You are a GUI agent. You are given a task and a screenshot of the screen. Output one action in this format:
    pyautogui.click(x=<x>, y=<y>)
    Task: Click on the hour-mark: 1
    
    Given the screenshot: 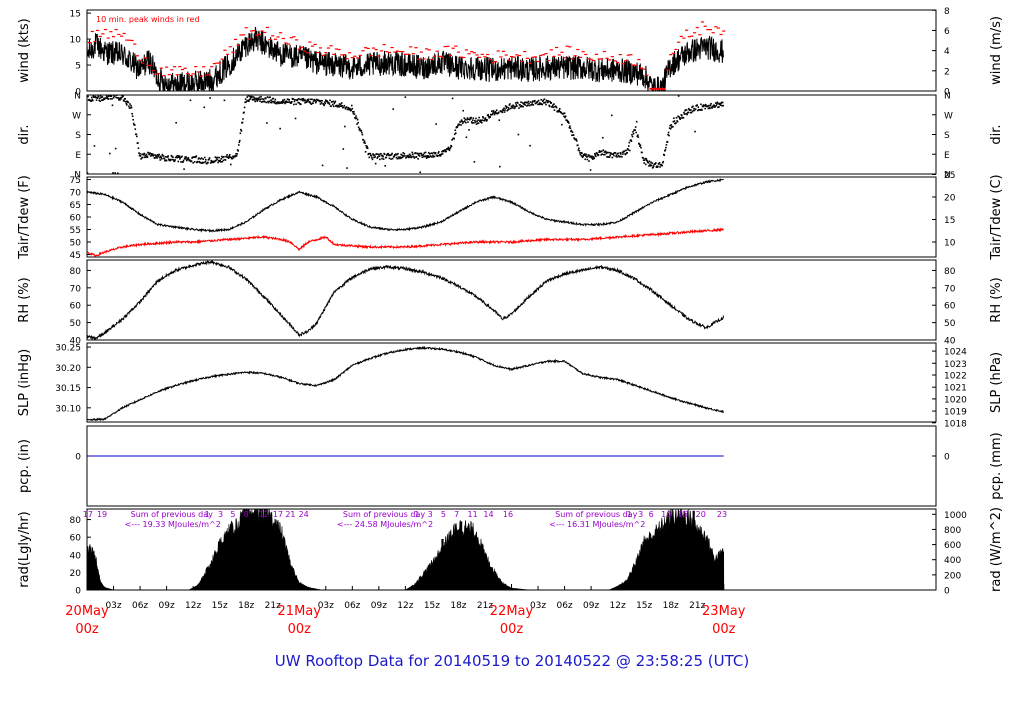 What is the action you would take?
    pyautogui.click(x=629, y=514)
    